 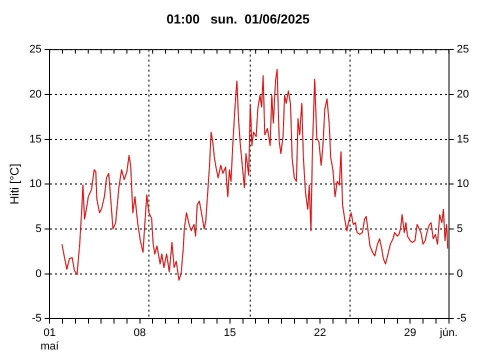 I want to click on y-tick-label: 5, so click(x=39, y=228).